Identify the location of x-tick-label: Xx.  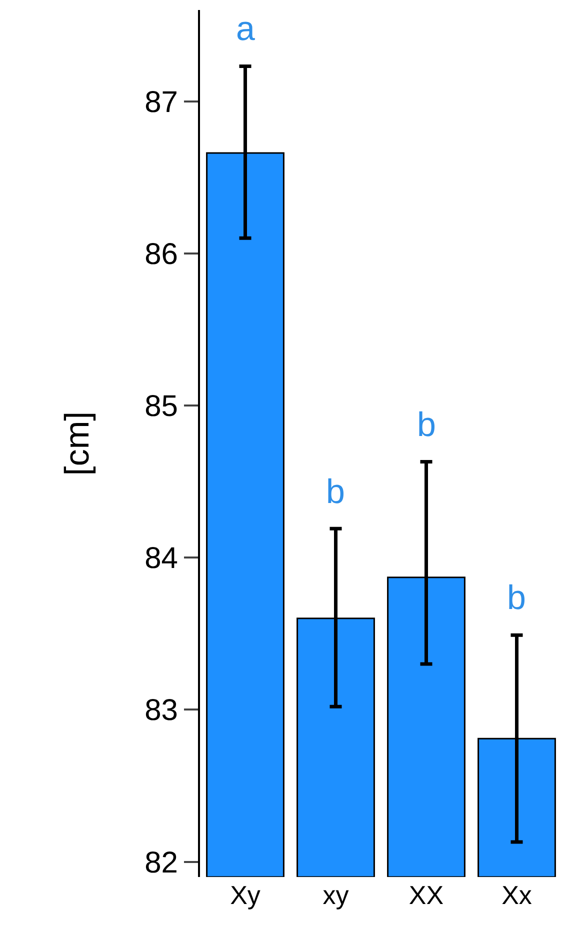
(517, 895).